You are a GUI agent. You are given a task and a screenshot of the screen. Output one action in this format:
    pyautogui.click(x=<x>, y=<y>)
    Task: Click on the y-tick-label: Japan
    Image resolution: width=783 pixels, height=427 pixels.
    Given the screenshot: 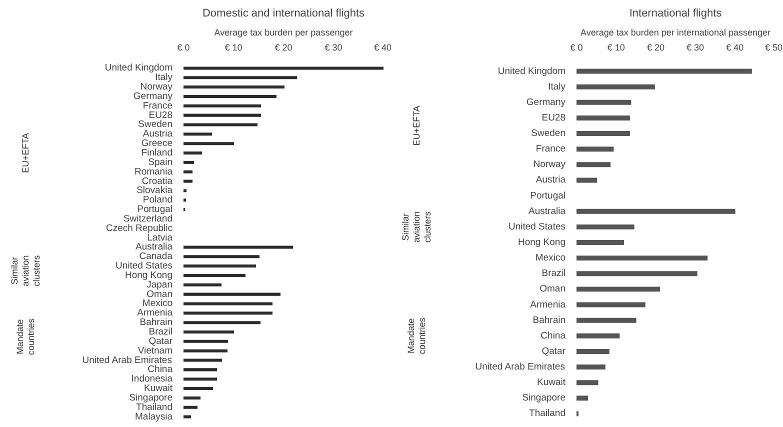 What is the action you would take?
    pyautogui.click(x=159, y=284)
    